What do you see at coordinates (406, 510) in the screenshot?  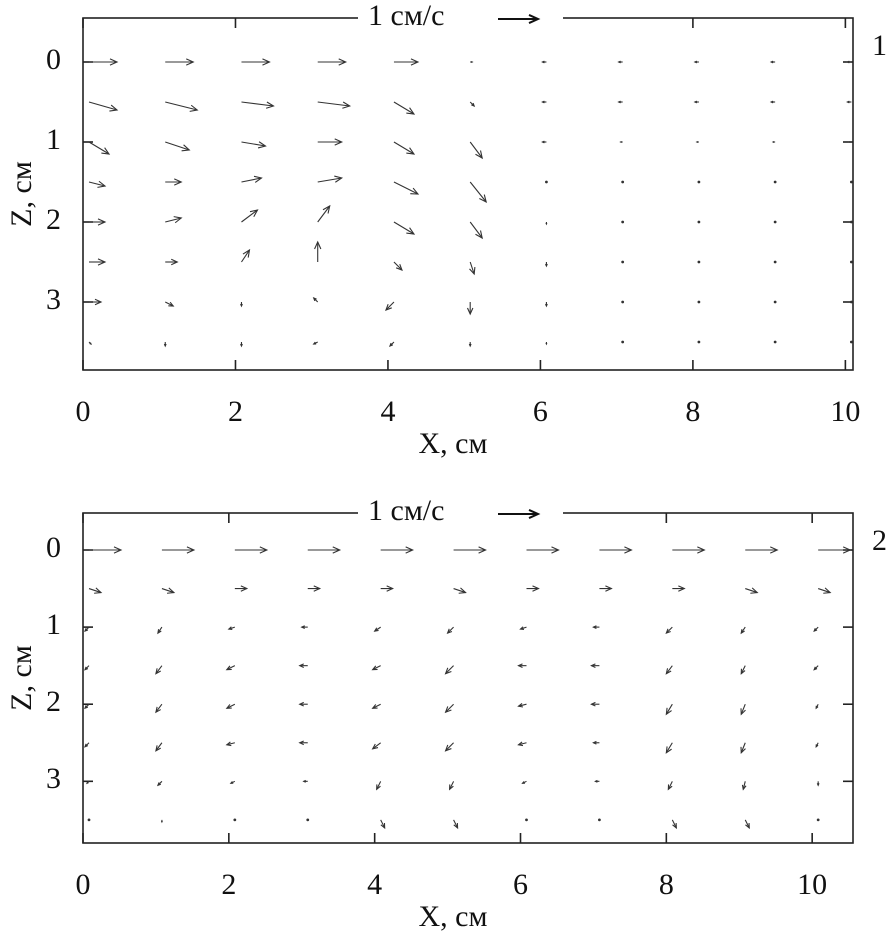 I see `key-label: 1 см/с` at bounding box center [406, 510].